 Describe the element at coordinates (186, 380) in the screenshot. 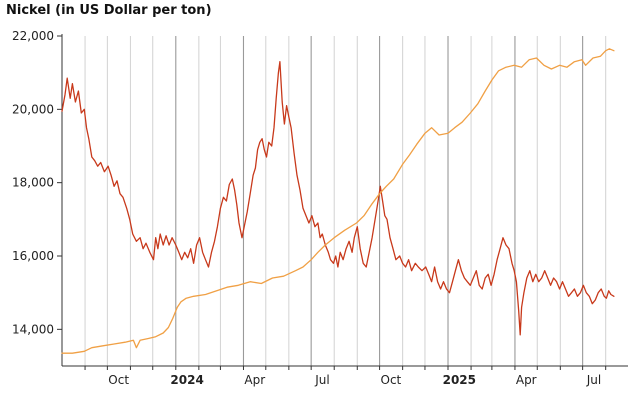

I see `x-tick-label: 2024` at that location.